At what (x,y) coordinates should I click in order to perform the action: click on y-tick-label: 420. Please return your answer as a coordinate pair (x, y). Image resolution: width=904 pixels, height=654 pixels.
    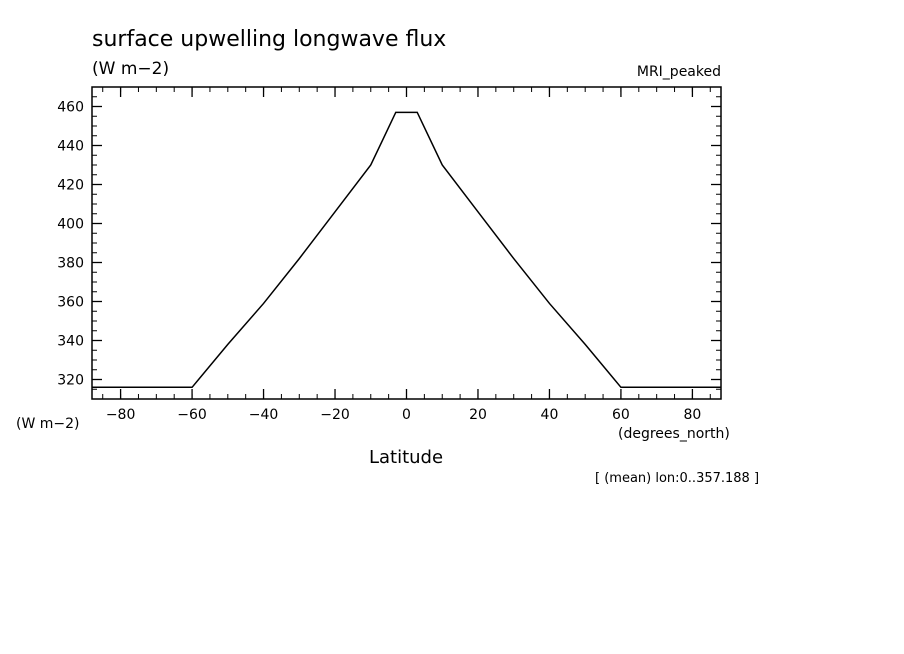
    Looking at the image, I should click on (70, 186).